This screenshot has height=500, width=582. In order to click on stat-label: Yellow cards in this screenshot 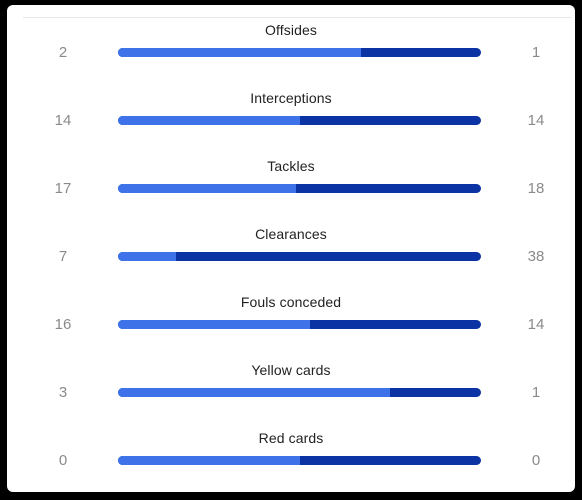, I will do `click(291, 370)`.